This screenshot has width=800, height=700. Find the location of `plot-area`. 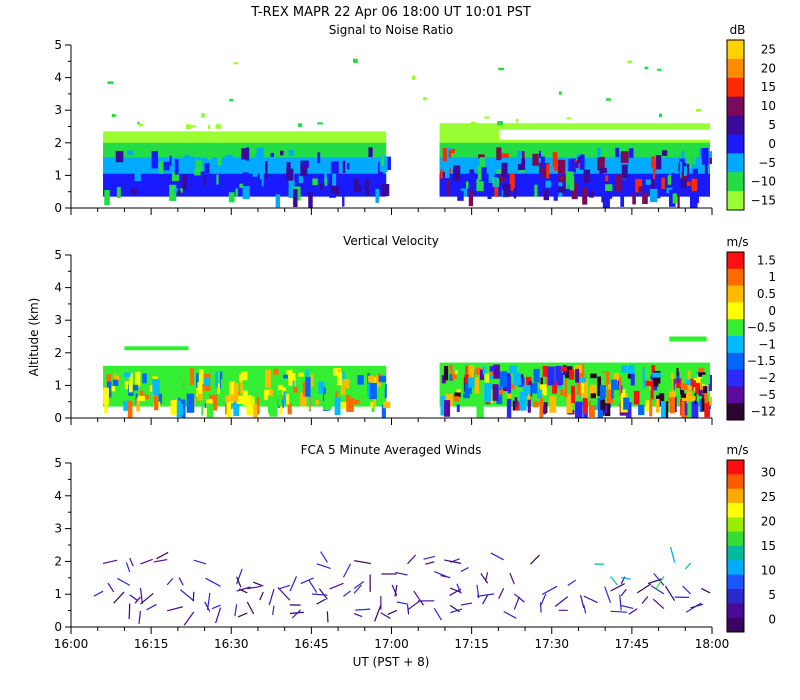

plot-area is located at coordinates (402, 586).